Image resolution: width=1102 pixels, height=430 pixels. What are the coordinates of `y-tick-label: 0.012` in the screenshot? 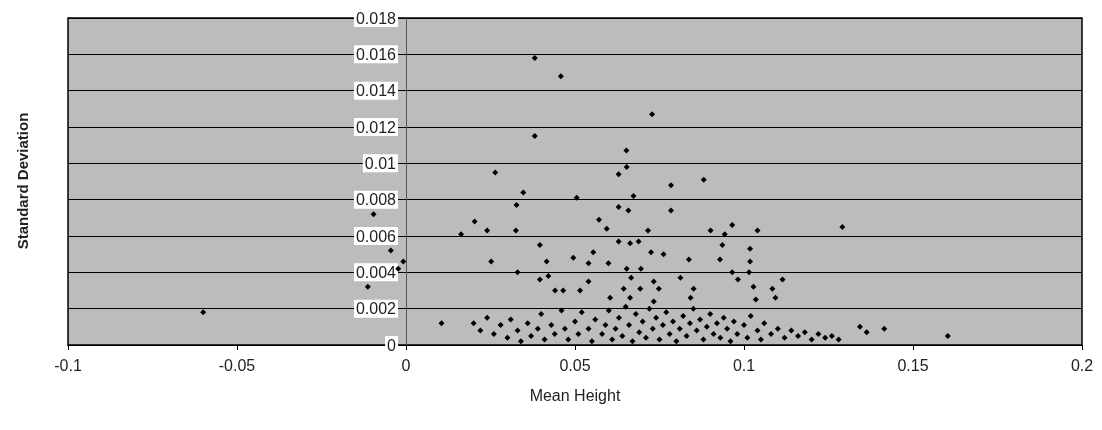 It's located at (376, 127).